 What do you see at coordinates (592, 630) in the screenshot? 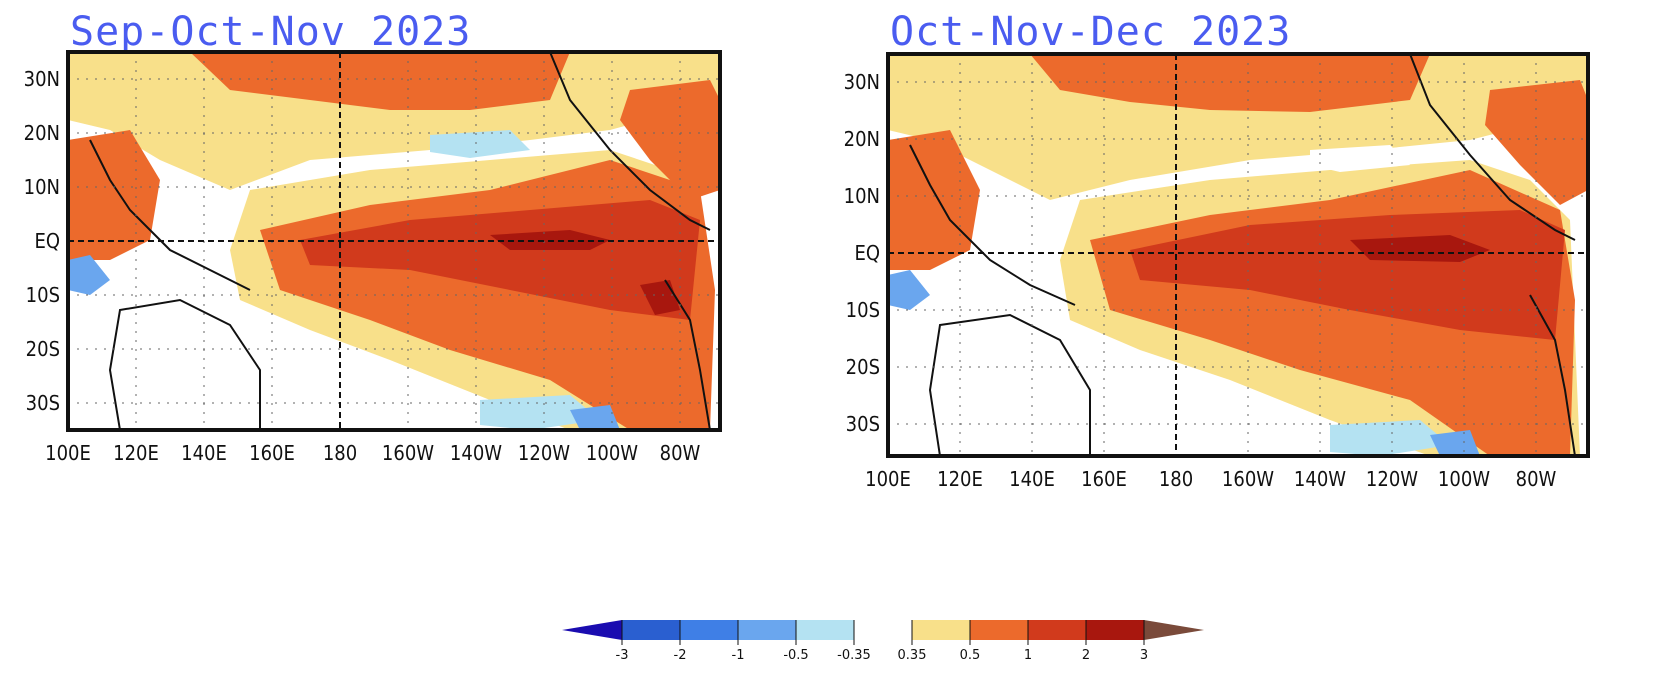
I see `colorbar-under-arrow` at bounding box center [592, 630].